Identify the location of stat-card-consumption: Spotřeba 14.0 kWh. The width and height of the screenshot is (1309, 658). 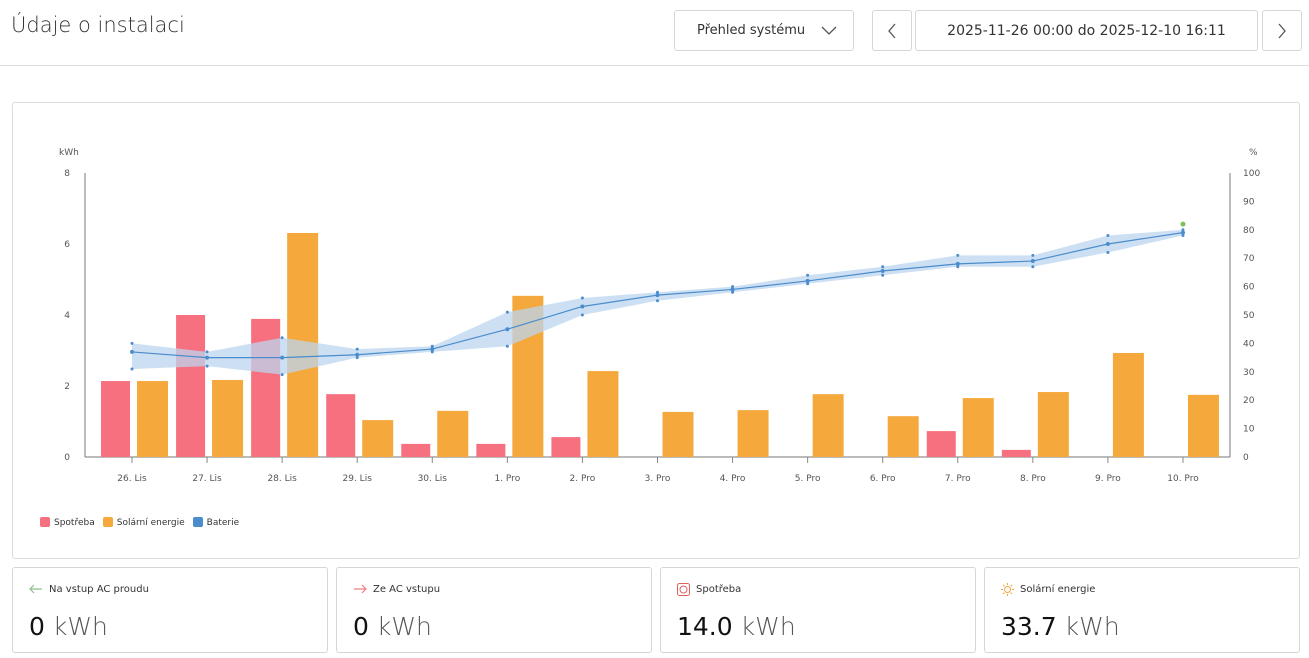
(818, 610).